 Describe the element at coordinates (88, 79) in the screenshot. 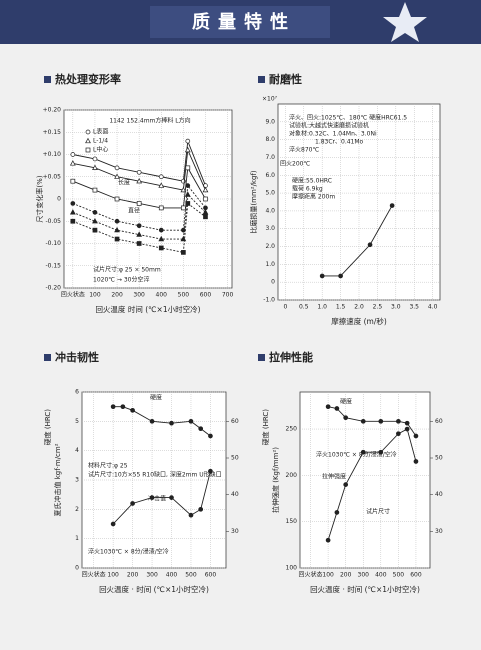

I see `section-title: 热处理变形率` at that location.